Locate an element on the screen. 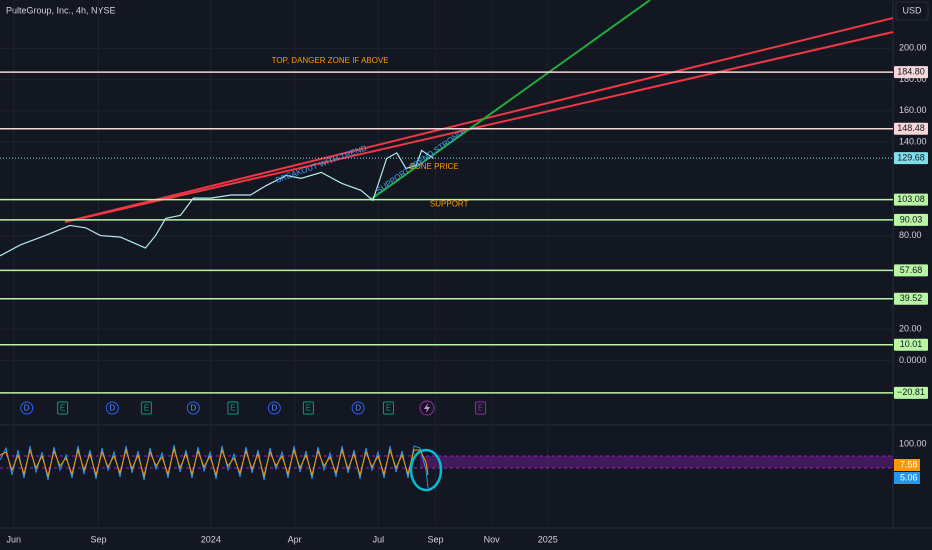 Image resolution: width=932 pixels, height=550 pixels. level-label: 39.52 is located at coordinates (911, 298).